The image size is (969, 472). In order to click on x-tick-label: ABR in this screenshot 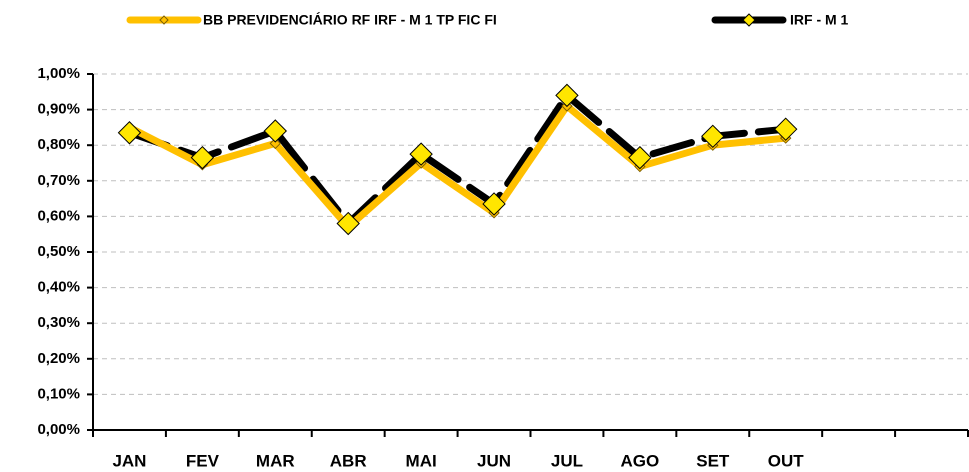, I will do `click(348, 460)`.